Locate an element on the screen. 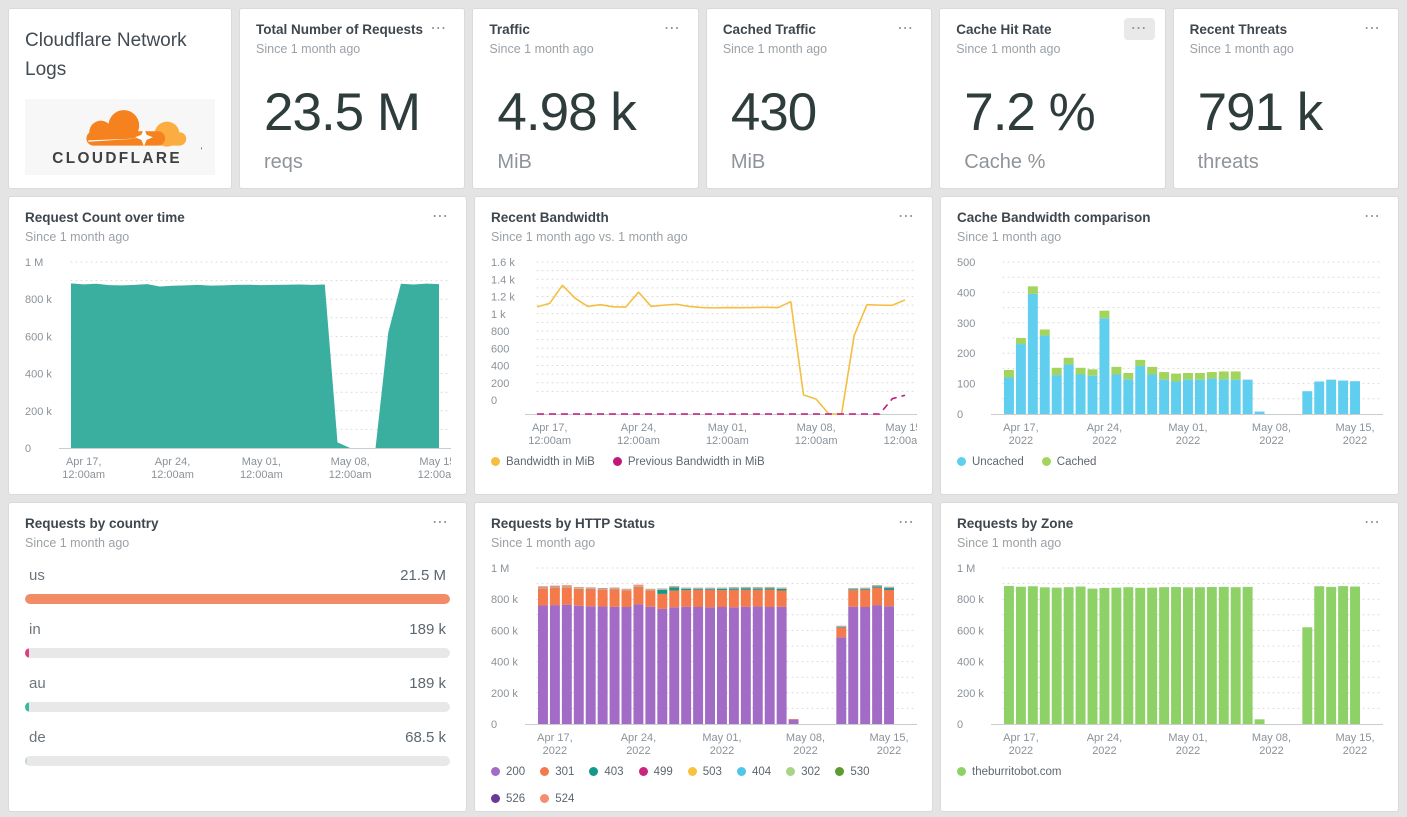  svg-text:Apr 17,12:00am: Apr 17, 12:00am is located at coordinates (549, 434).